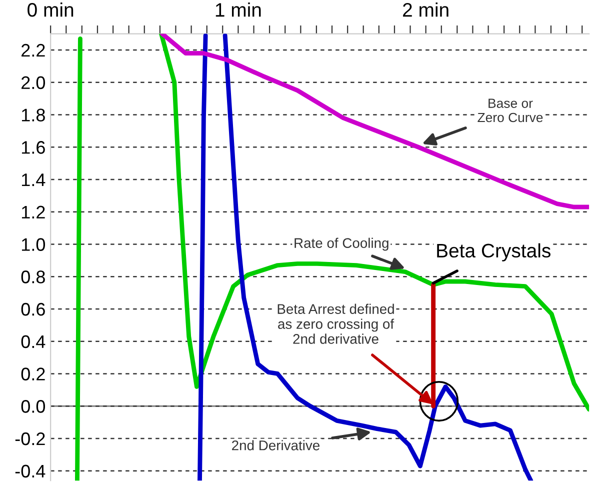  I want to click on annotation: Rate of Cooling, so click(341, 244).